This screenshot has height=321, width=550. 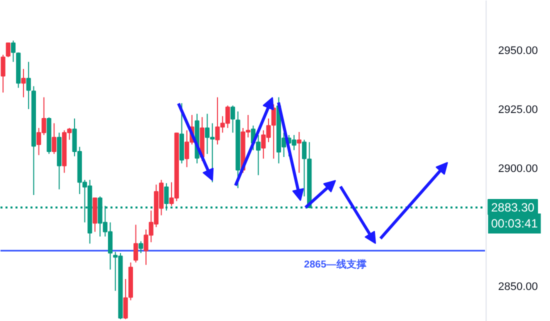 I want to click on y-tick-label: 2900.00, so click(x=518, y=169).